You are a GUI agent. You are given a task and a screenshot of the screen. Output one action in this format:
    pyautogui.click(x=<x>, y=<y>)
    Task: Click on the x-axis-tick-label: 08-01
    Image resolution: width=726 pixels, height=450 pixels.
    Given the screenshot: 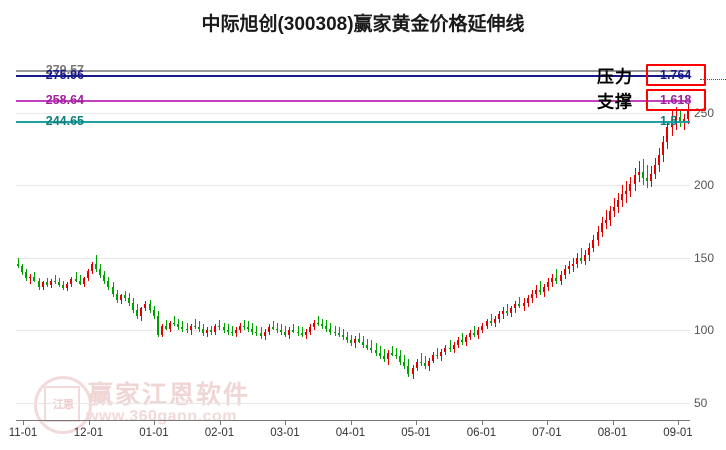 What is the action you would take?
    pyautogui.click(x=612, y=433)
    